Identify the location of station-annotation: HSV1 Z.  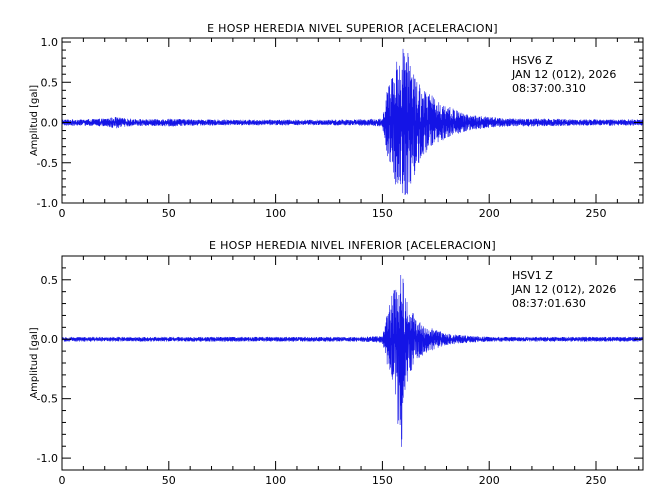
(532, 275).